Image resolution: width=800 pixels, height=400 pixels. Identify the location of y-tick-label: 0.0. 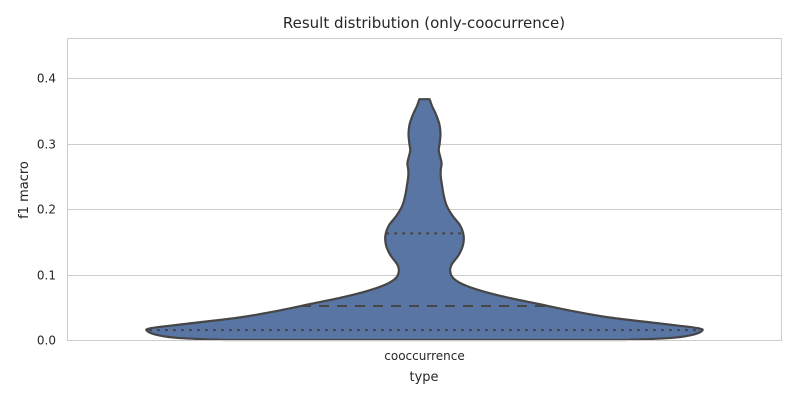
(46, 341).